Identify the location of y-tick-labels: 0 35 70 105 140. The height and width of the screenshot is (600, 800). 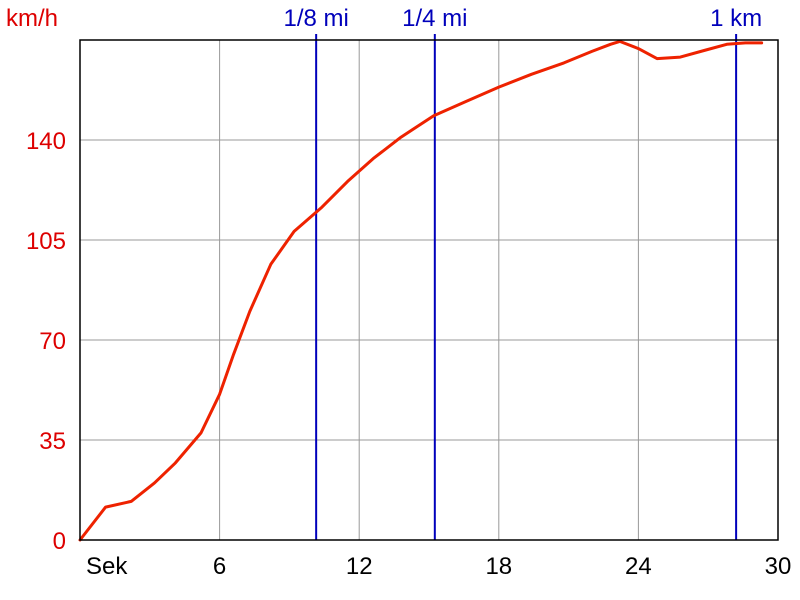
(46, 341).